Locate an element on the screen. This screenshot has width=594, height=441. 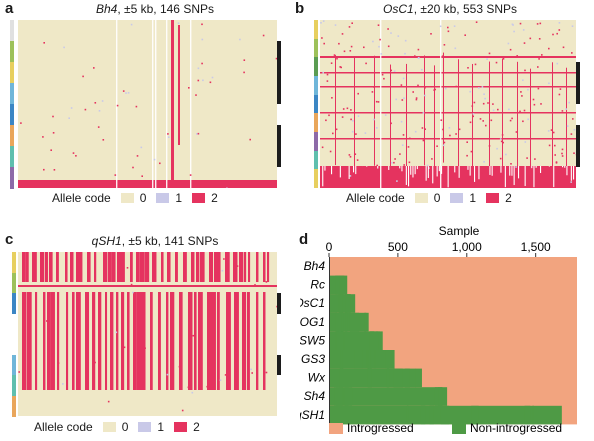
panel-c-title: qSH1, ±5 kb, 141 SNPs is located at coordinates (155, 241).